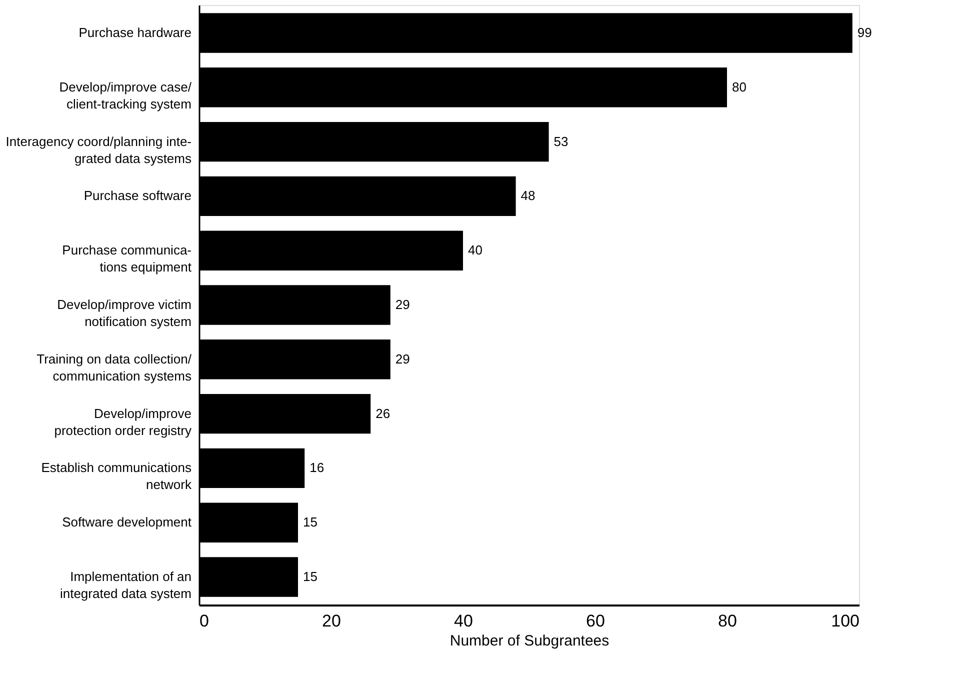 This screenshot has width=979, height=696. I want to click on y-tick-label: Purchase communica- tions equipment, so click(127, 258).